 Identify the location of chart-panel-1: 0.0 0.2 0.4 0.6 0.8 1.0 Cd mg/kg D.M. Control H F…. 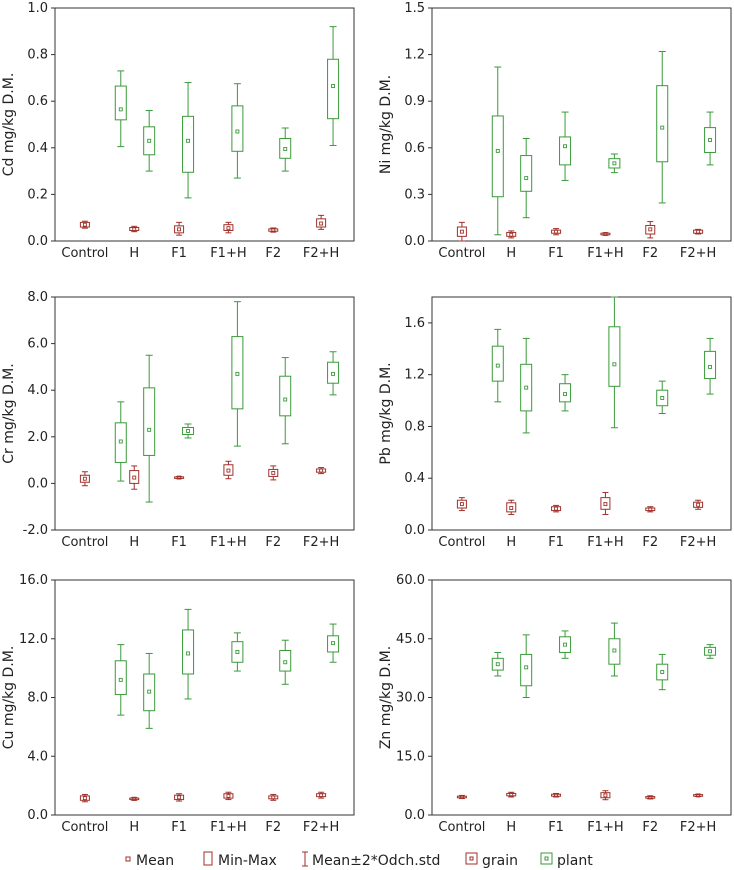
(178, 131).